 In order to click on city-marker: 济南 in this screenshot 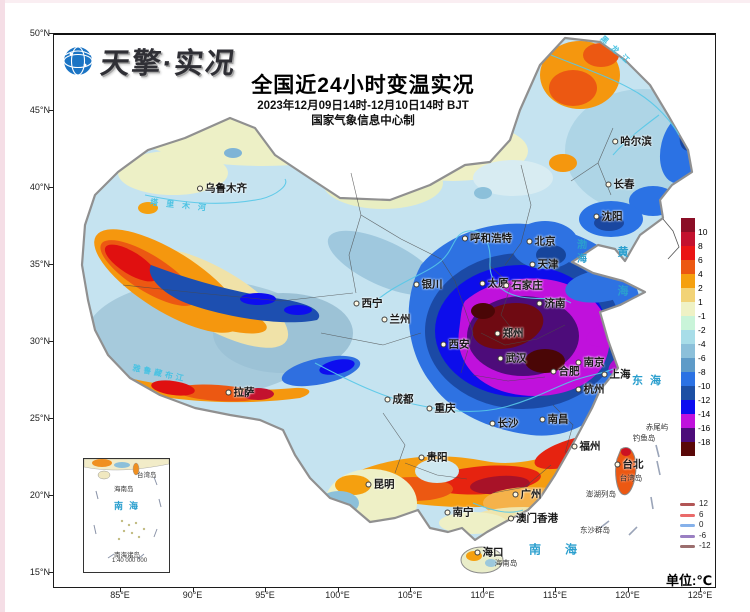, I will do `click(551, 303)`.